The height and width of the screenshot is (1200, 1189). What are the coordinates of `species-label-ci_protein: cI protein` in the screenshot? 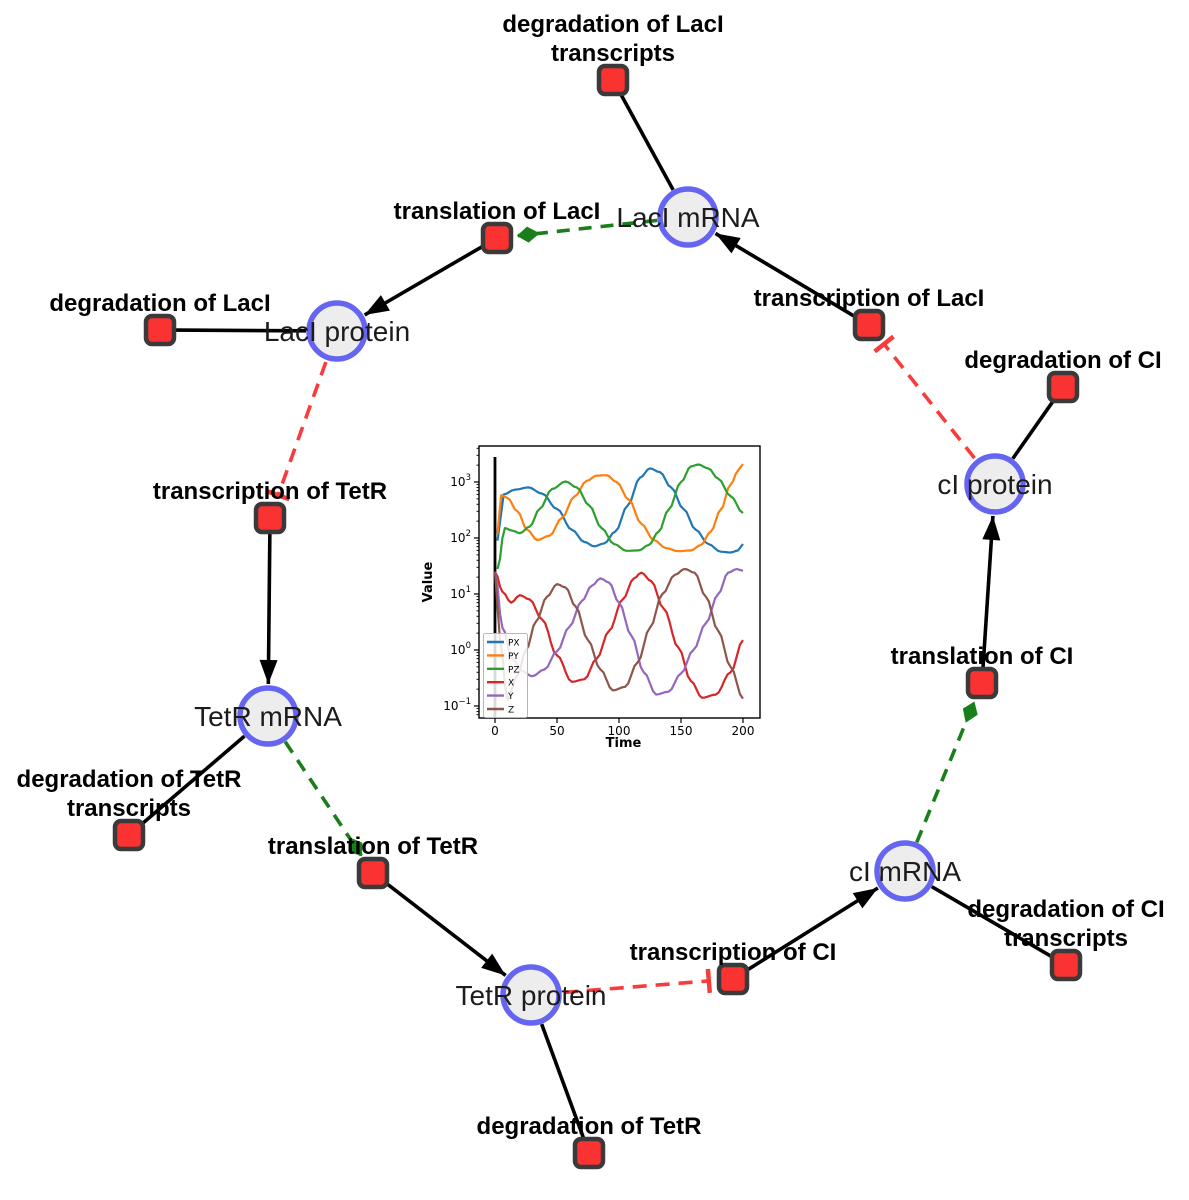 It's located at (994, 484).